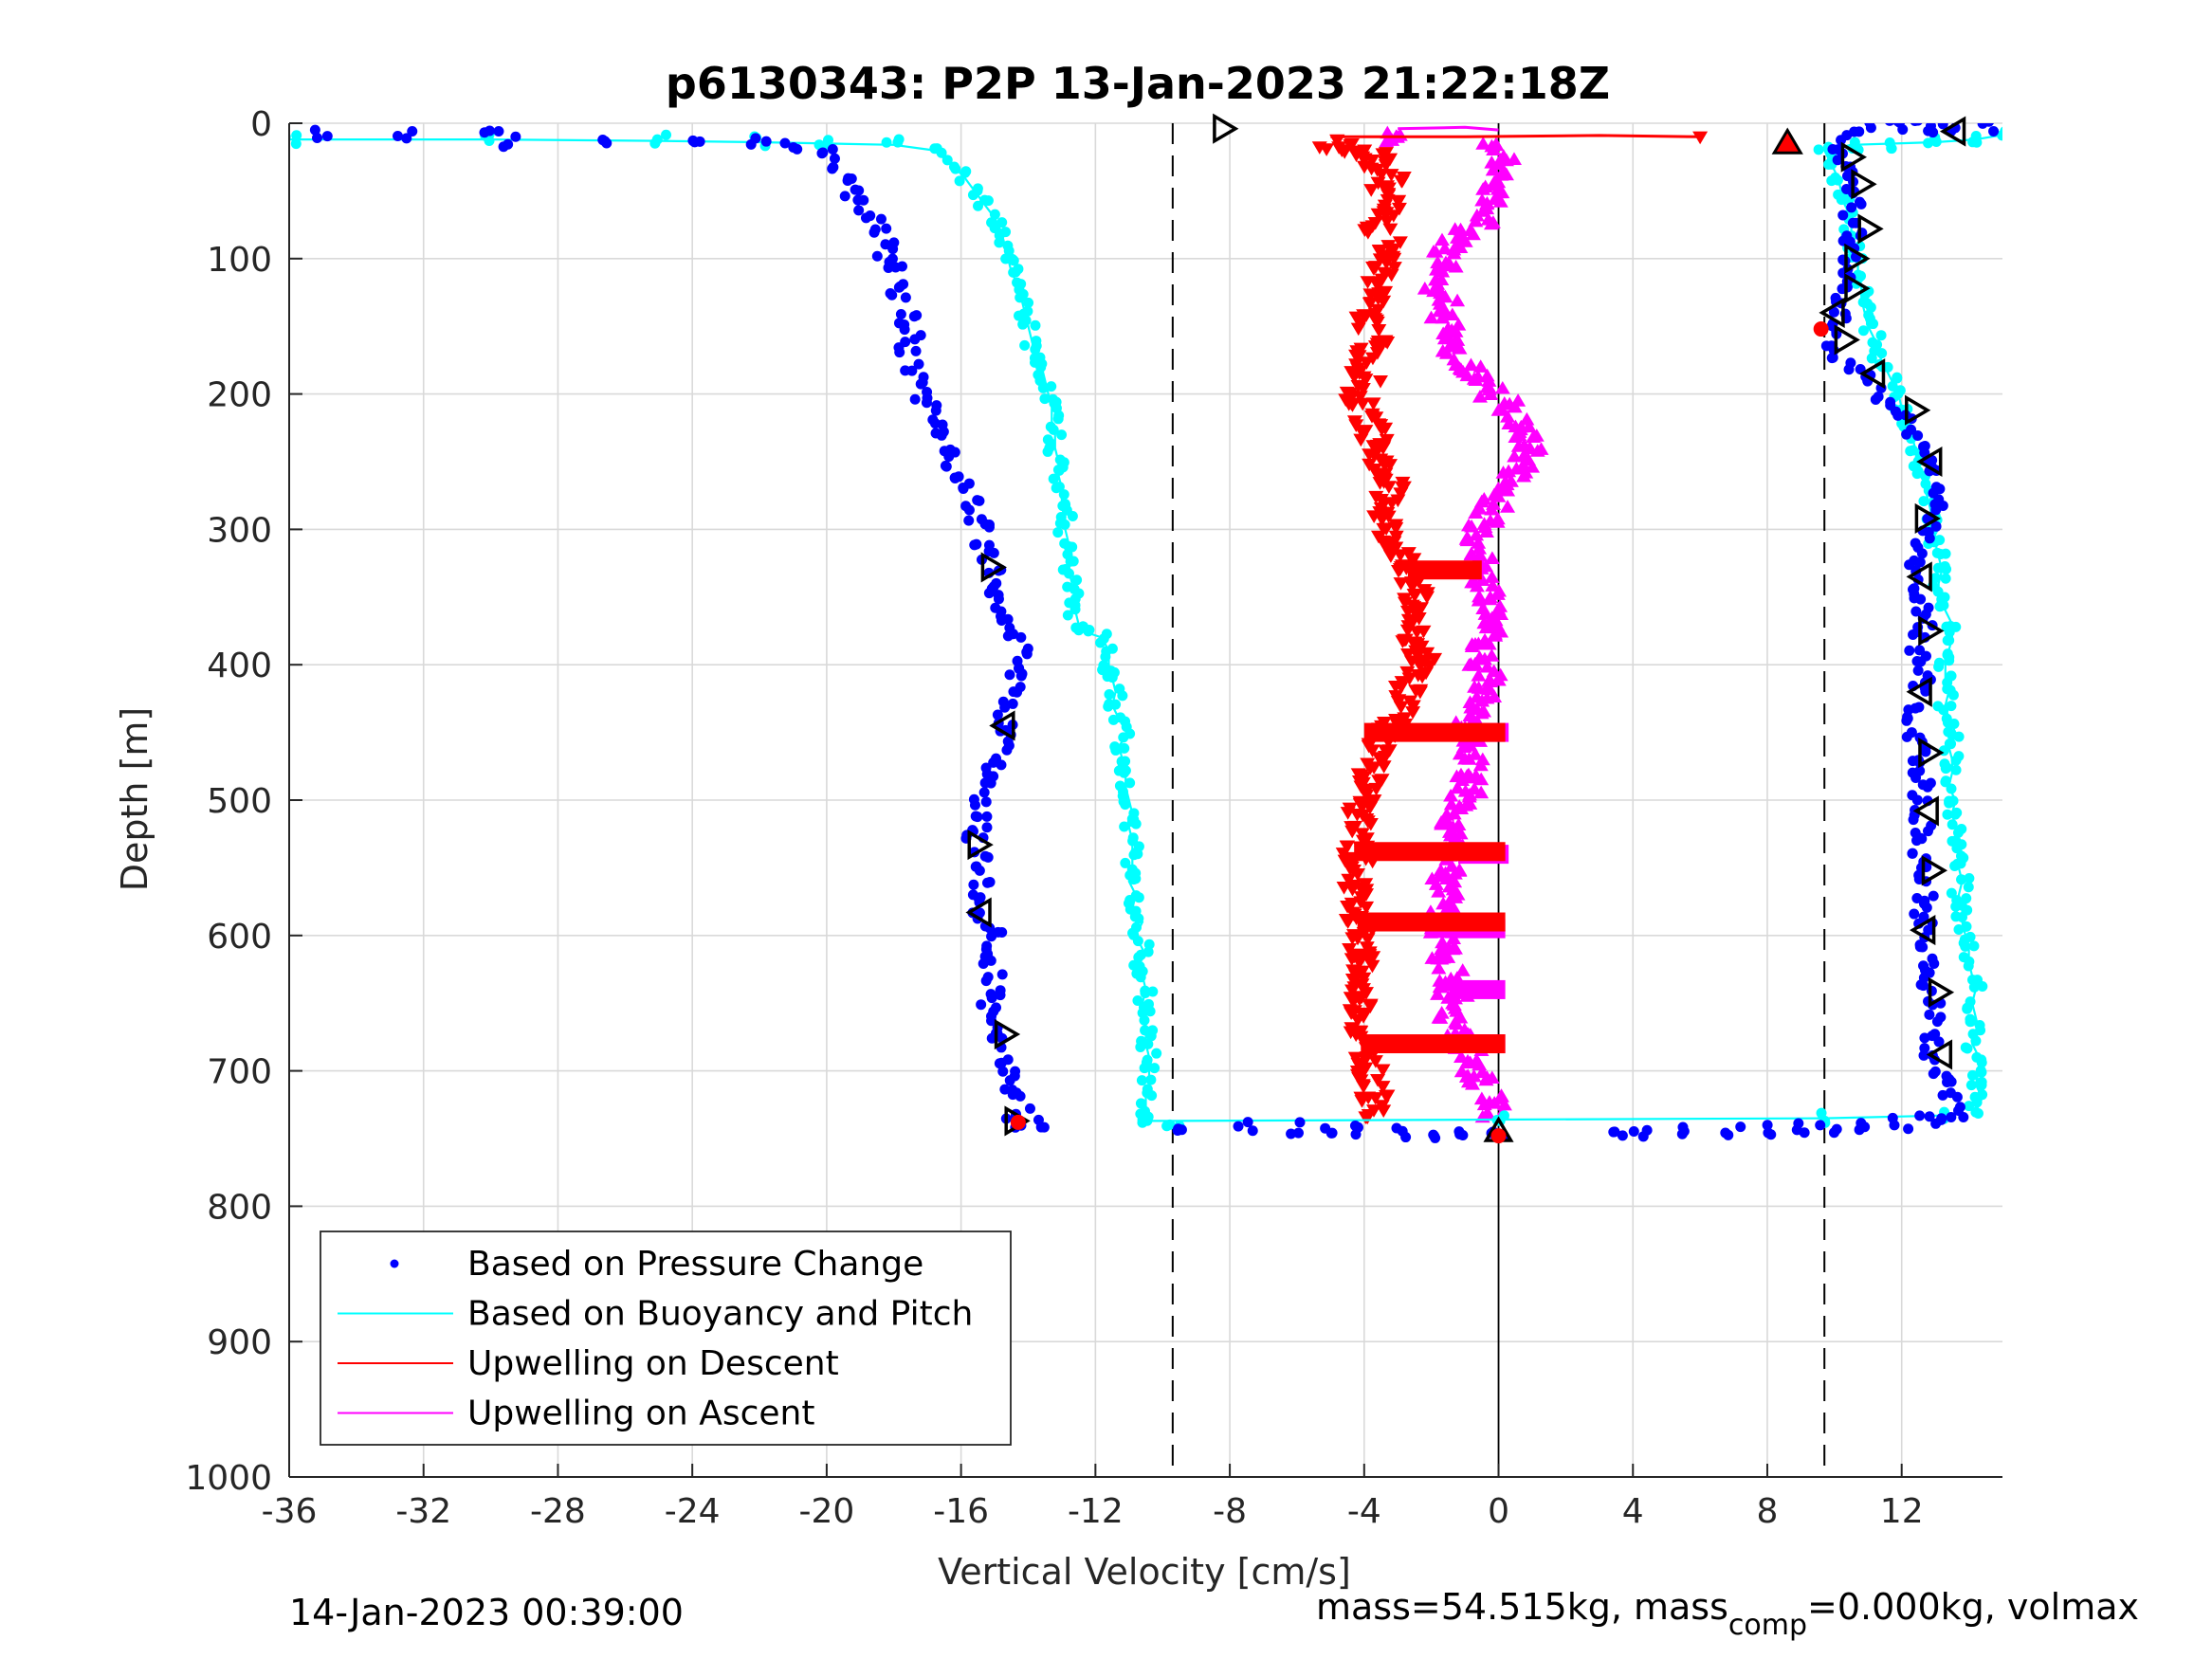 This screenshot has width=2212, height=1659. I want to click on red-dot-marker, so click(1821, 329).